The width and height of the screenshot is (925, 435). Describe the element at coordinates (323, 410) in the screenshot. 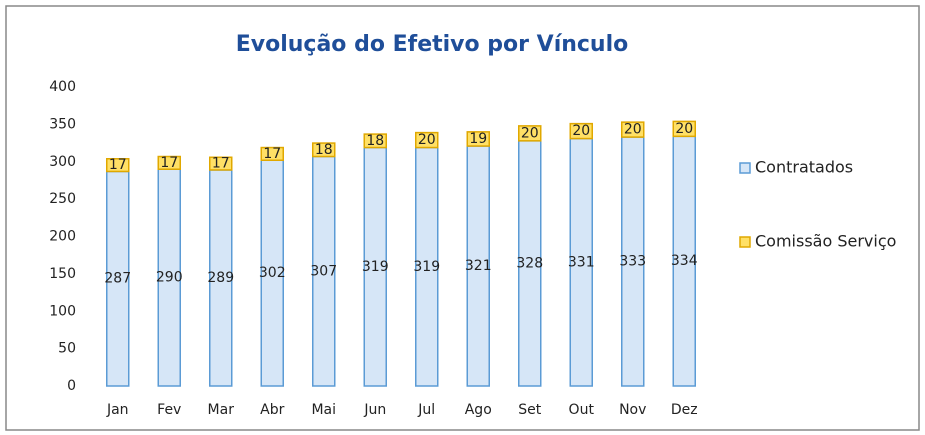

I see `x-tick-label: Mai` at that location.